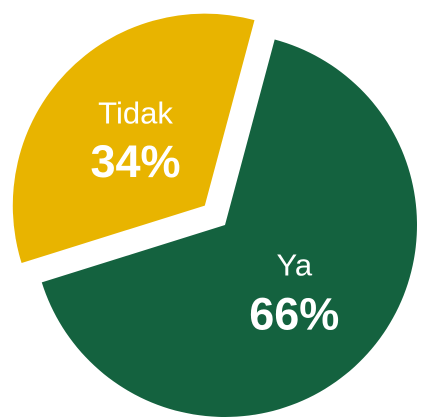 The image size is (423, 417). What do you see at coordinates (294, 265) in the screenshot?
I see `slice-name: Ya` at bounding box center [294, 265].